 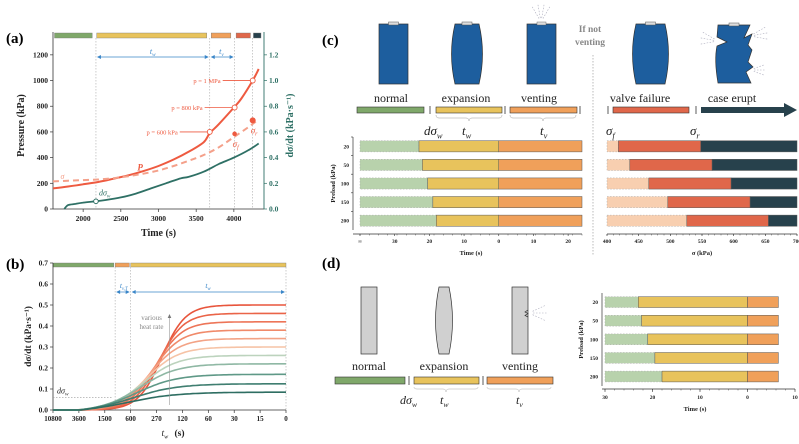 I want to click on x-tick-label: 3600, so click(x=79, y=419).